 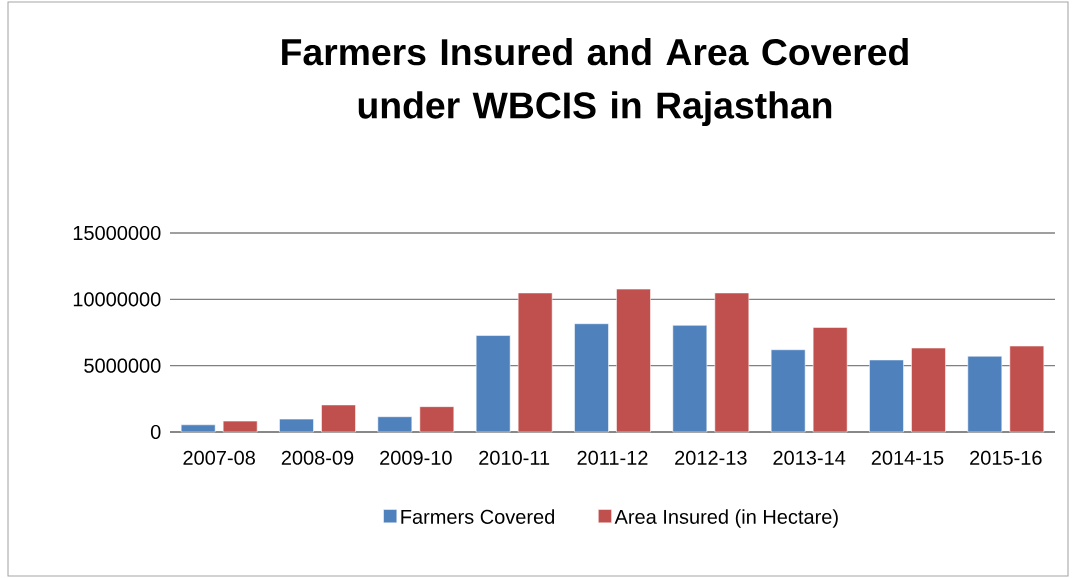 I want to click on x-tick-label: 2010-11, so click(x=514, y=457).